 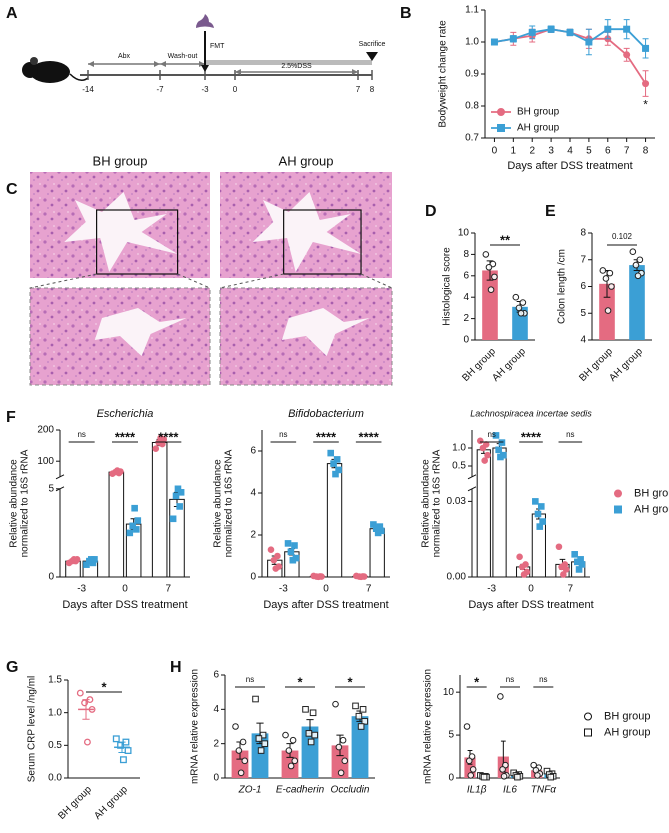 What do you see at coordinates (12, 13) in the screenshot?
I see `panel-letter: A` at bounding box center [12, 13].